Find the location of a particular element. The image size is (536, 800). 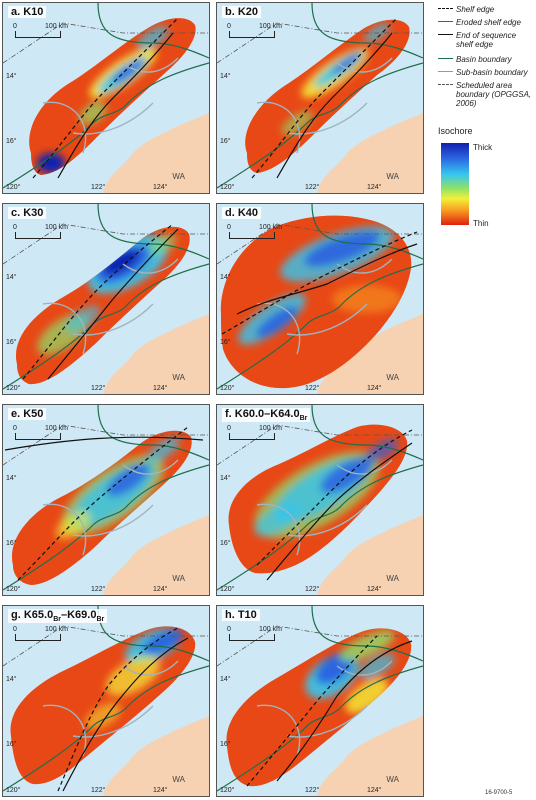

isochore-map-b is located at coordinates (320, 98).